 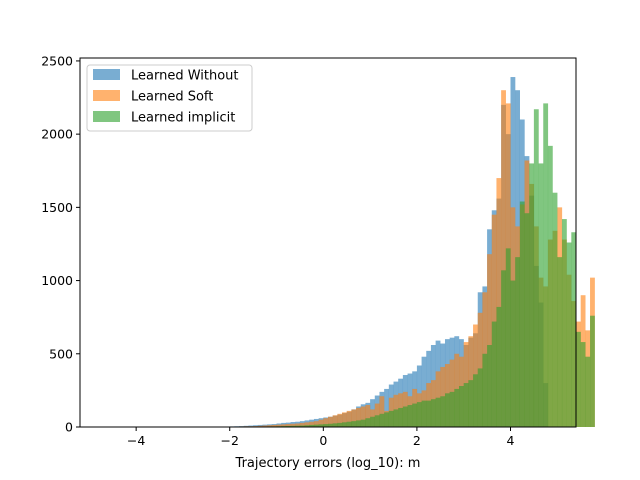 I want to click on legend-label: Learned Soft, so click(x=172, y=97).